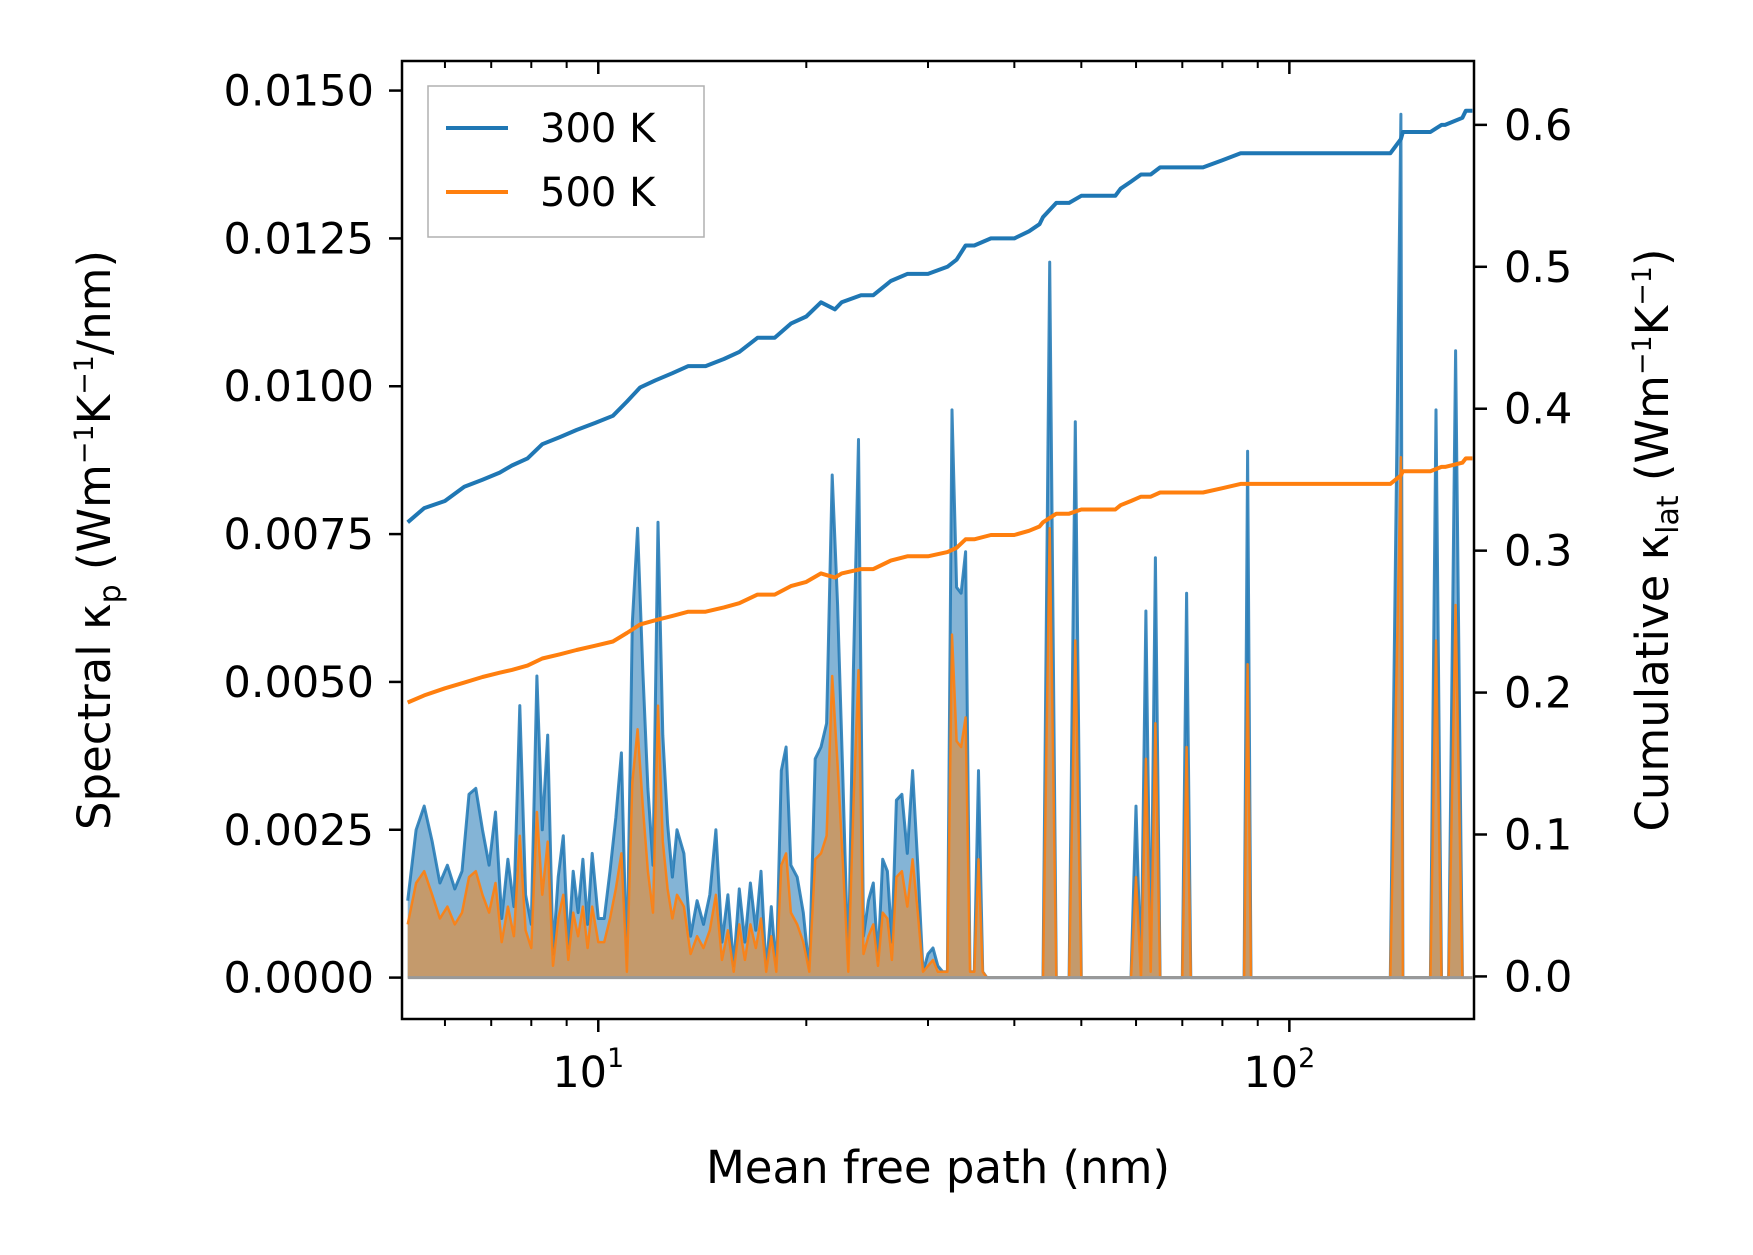 The image size is (1753, 1255). Describe the element at coordinates (299, 979) in the screenshot. I see `y-left-tick-label: 0.0000` at that location.